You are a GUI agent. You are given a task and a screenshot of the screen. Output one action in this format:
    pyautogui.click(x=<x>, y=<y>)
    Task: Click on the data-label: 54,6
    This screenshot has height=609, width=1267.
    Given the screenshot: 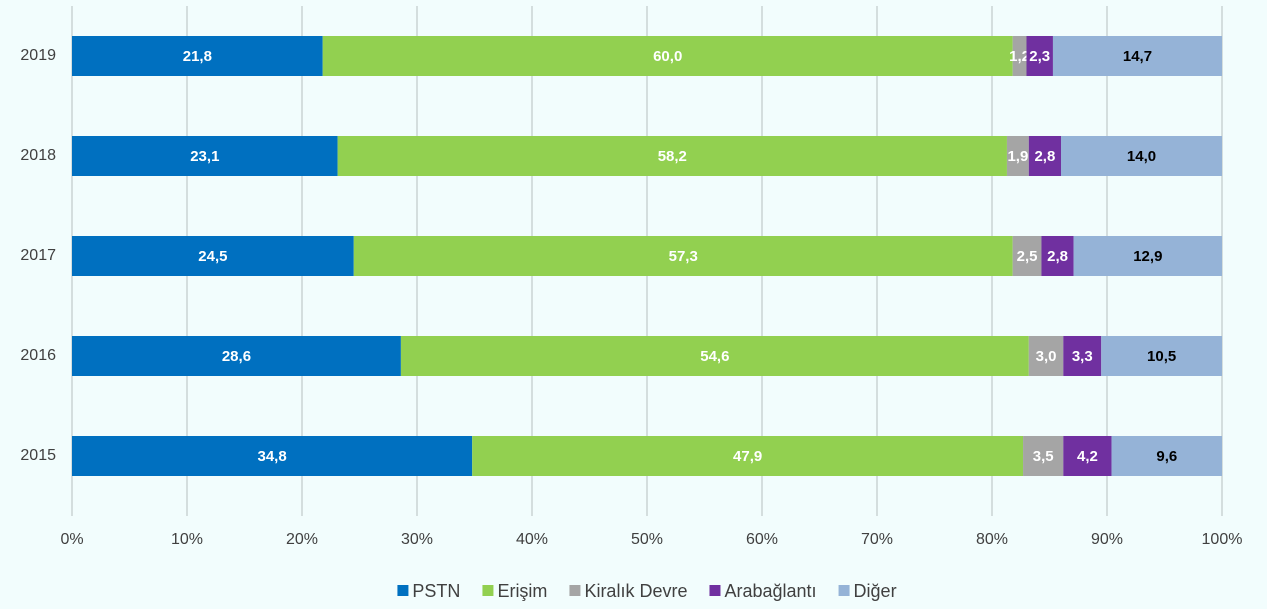 What is the action you would take?
    pyautogui.click(x=714, y=356)
    